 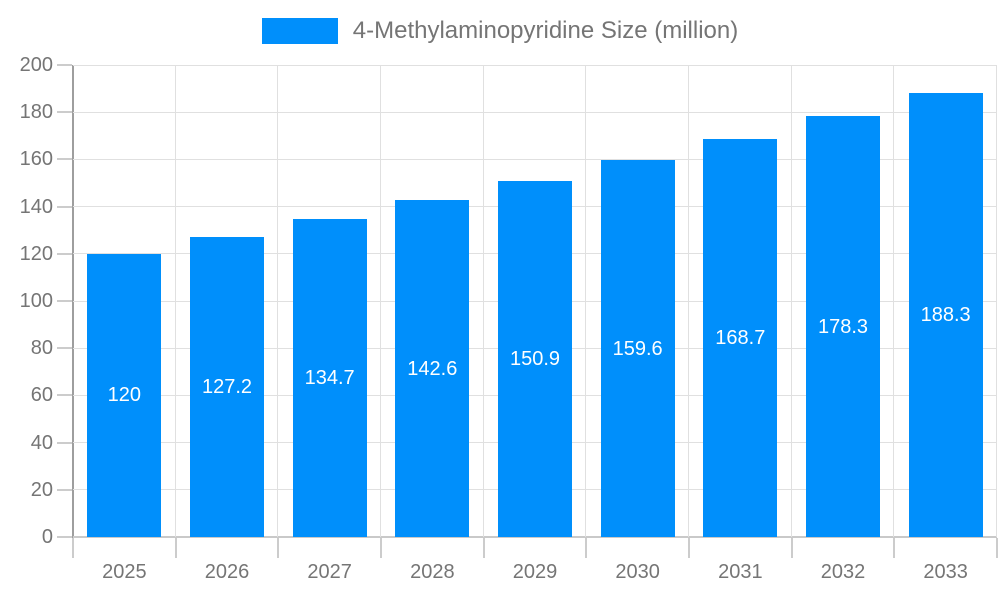 I want to click on y-axis-tick-label: 40, so click(x=41, y=442).